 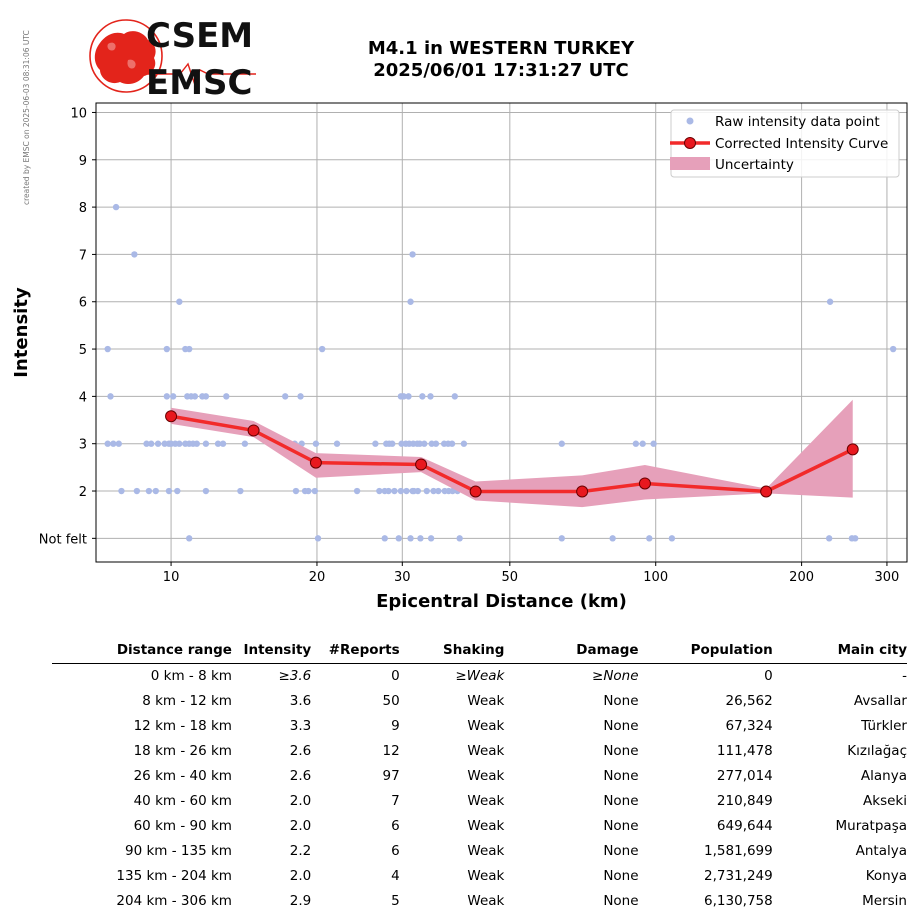 What do you see at coordinates (749, 701) in the screenshot?
I see `cell-population: 26,562` at bounding box center [749, 701].